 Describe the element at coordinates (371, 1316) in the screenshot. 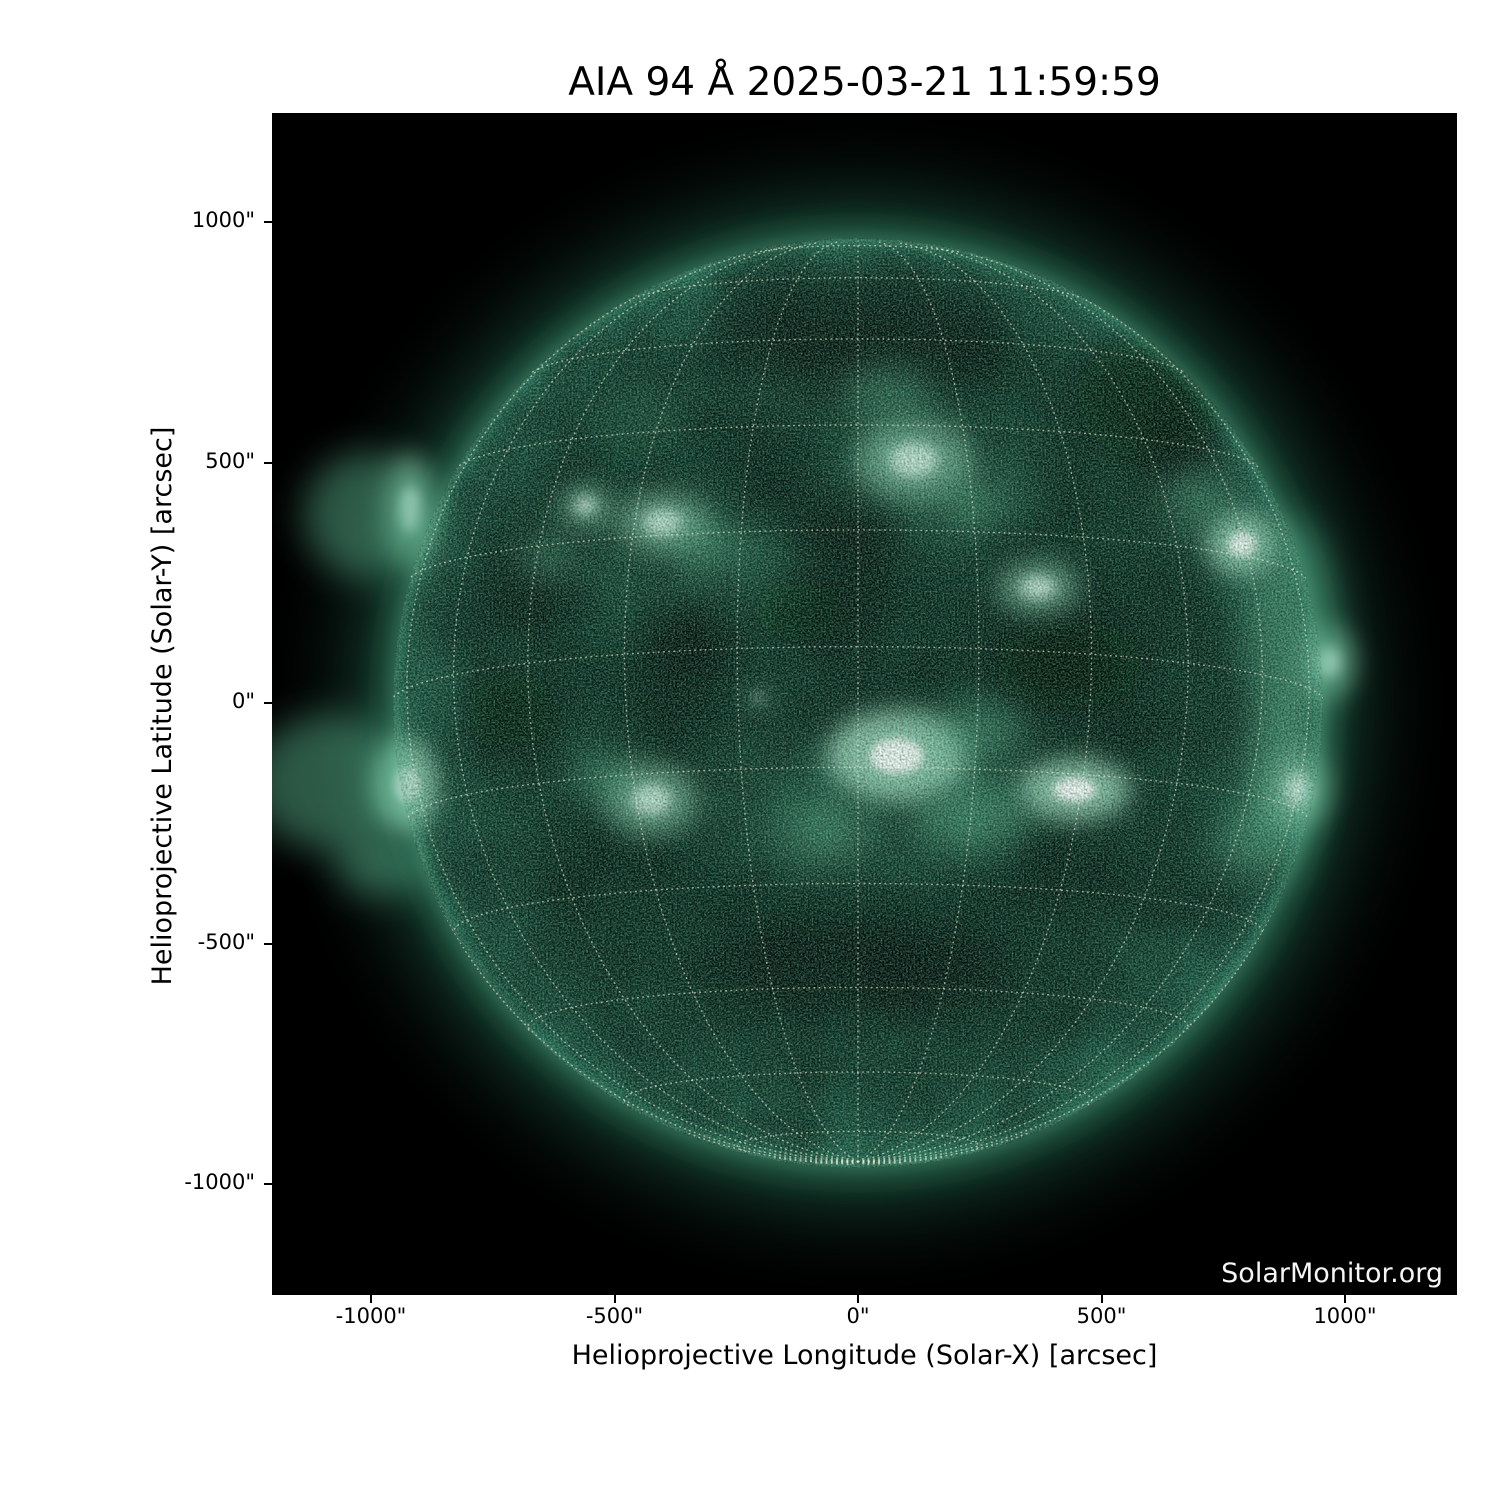

I see `x-tick-label: -1000"` at that location.